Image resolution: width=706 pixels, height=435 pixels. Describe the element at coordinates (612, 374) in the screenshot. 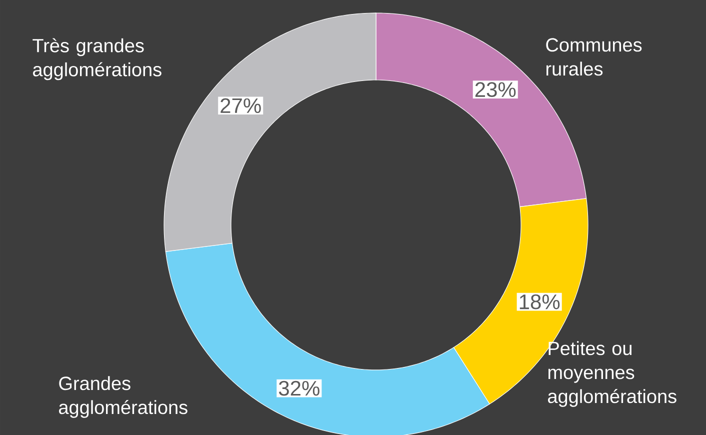

I see `slice-label: Petites ou moyennes agglomérations` at that location.